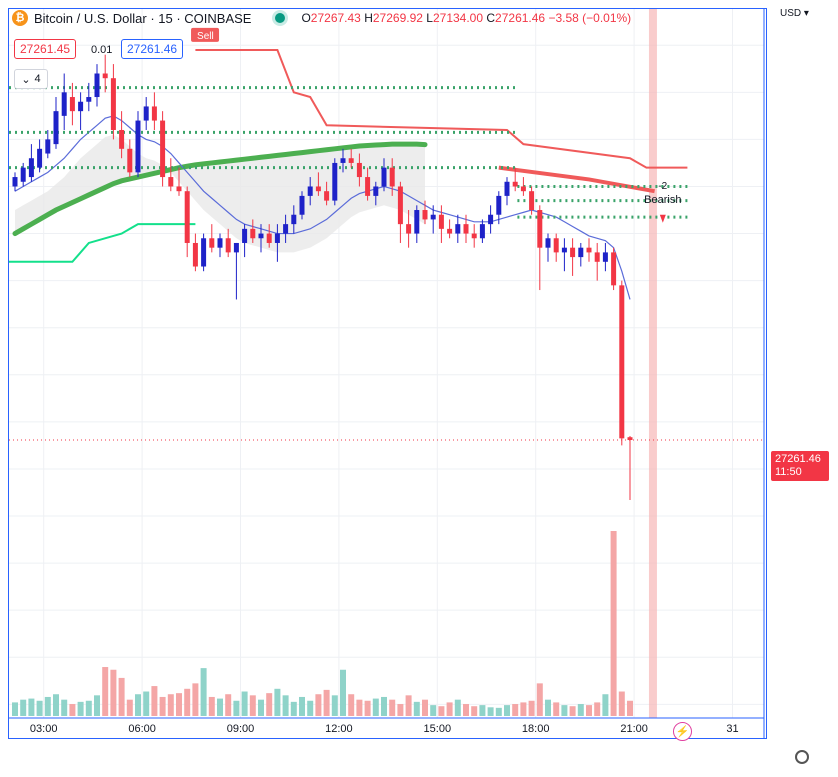 The height and width of the screenshot is (777, 838). Describe the element at coordinates (788, 472) in the screenshot. I see `bar-countdown: 11:50` at that location.